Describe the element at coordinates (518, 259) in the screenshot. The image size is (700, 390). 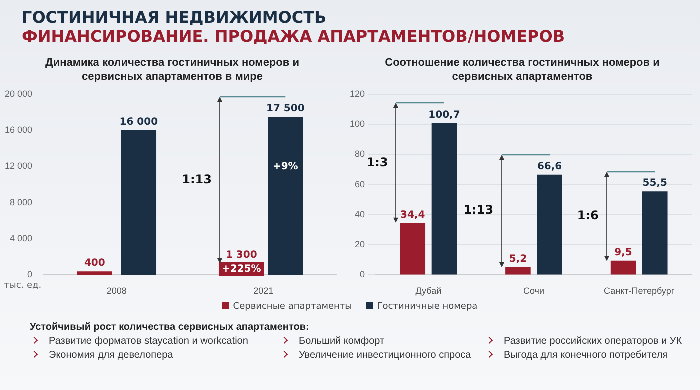
I see `data-label: 5,2` at that location.